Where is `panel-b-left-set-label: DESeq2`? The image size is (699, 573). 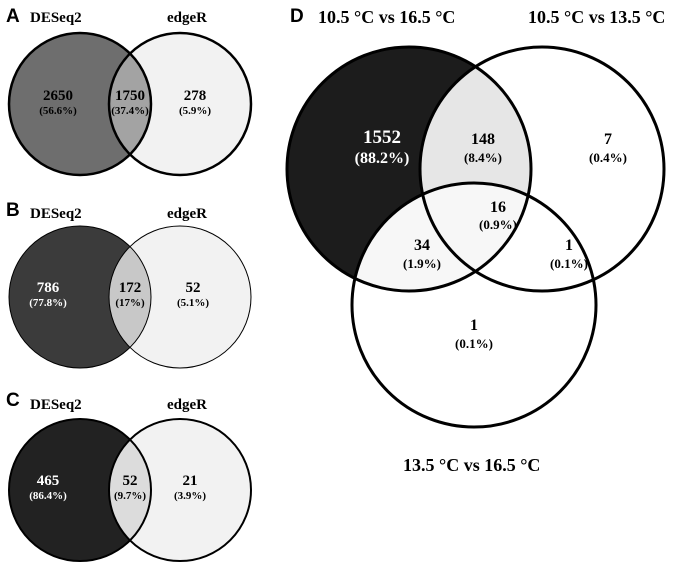 panel-b-left-set-label: DESeq2 is located at coordinates (56, 214).